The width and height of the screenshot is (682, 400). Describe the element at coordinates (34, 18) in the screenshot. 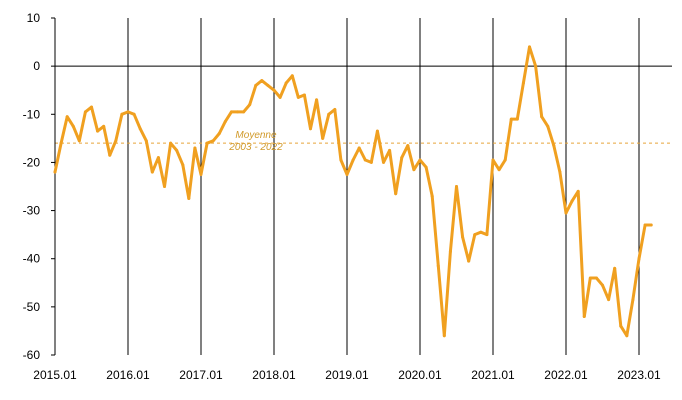

I see `y-tick-label: 10` at that location.